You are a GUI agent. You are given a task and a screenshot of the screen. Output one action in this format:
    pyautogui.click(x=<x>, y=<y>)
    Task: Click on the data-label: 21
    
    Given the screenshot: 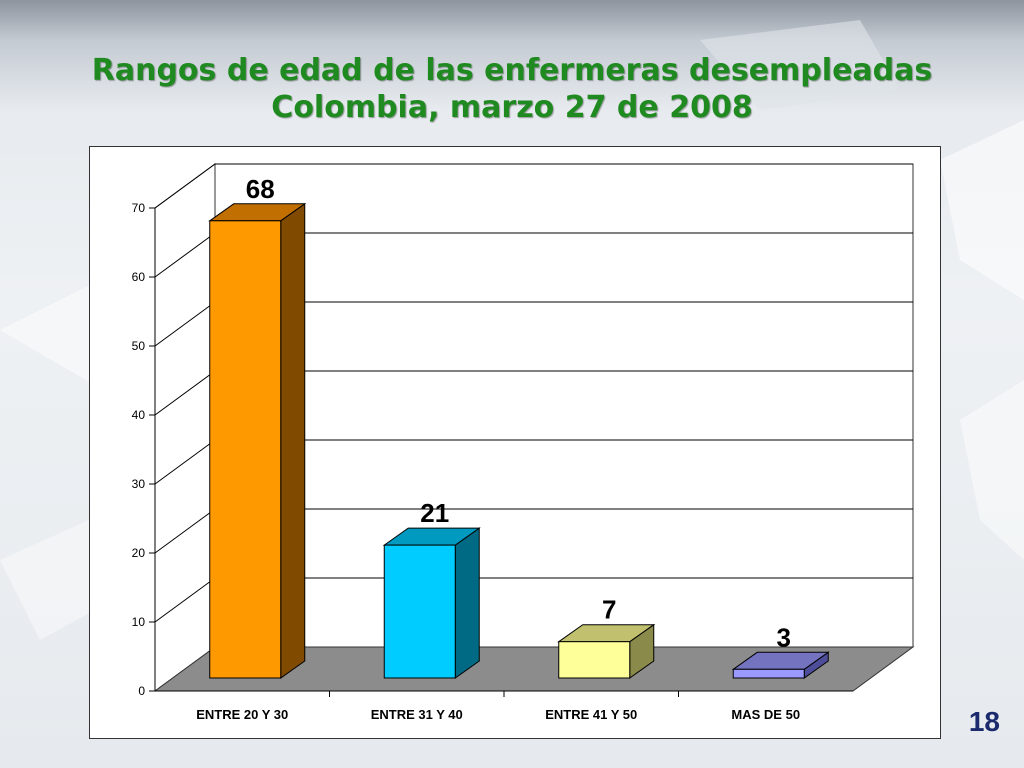 What is the action you would take?
    pyautogui.click(x=434, y=513)
    